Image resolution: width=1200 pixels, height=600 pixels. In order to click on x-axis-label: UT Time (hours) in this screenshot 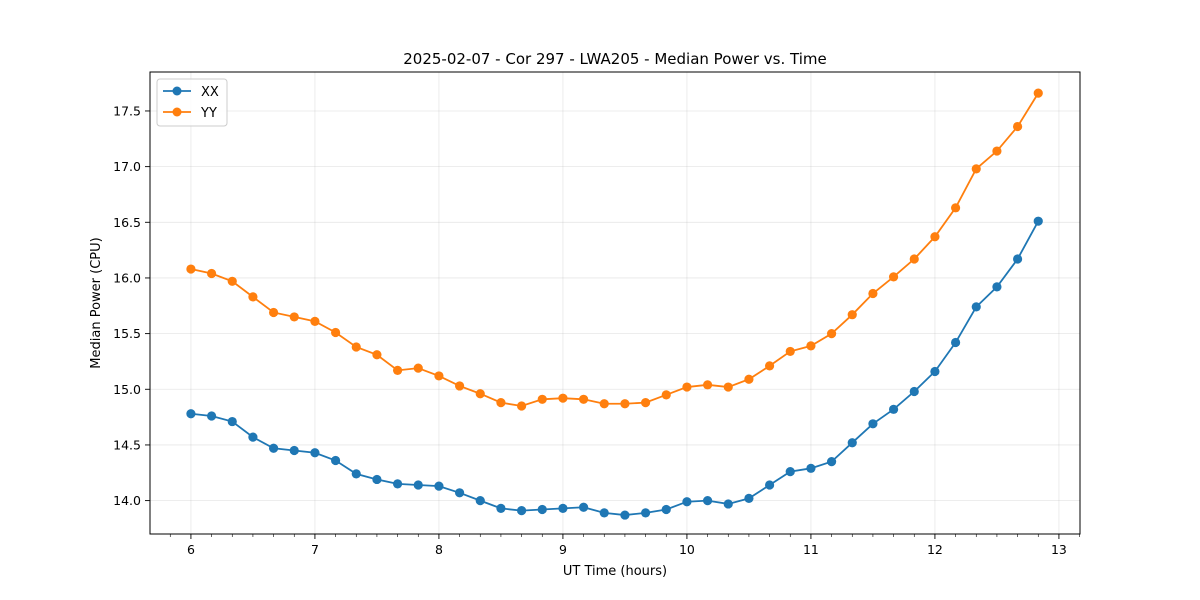, I will do `click(615, 571)`.